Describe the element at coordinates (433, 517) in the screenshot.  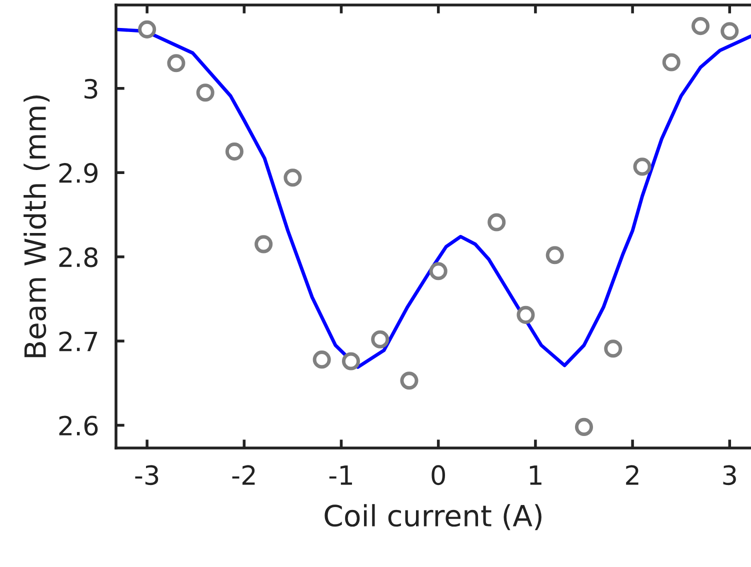
I see `x-axis-title: Coil current (A)` at that location.